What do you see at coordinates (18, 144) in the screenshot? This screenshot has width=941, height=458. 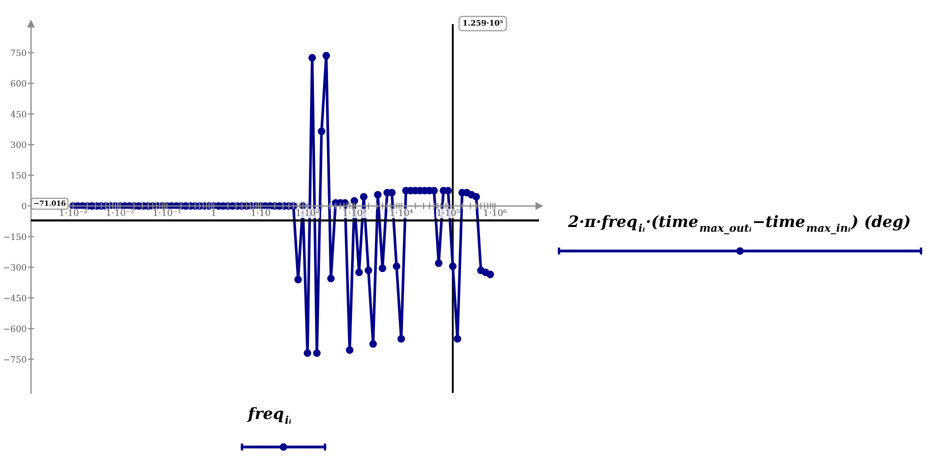 I see `y-tick-label: 300` at bounding box center [18, 144].